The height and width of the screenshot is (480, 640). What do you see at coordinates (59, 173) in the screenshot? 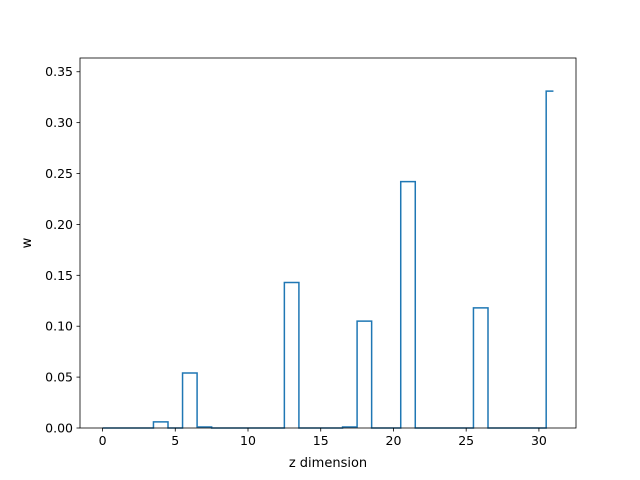
I see `y-tick-label: 0.25` at bounding box center [59, 173].